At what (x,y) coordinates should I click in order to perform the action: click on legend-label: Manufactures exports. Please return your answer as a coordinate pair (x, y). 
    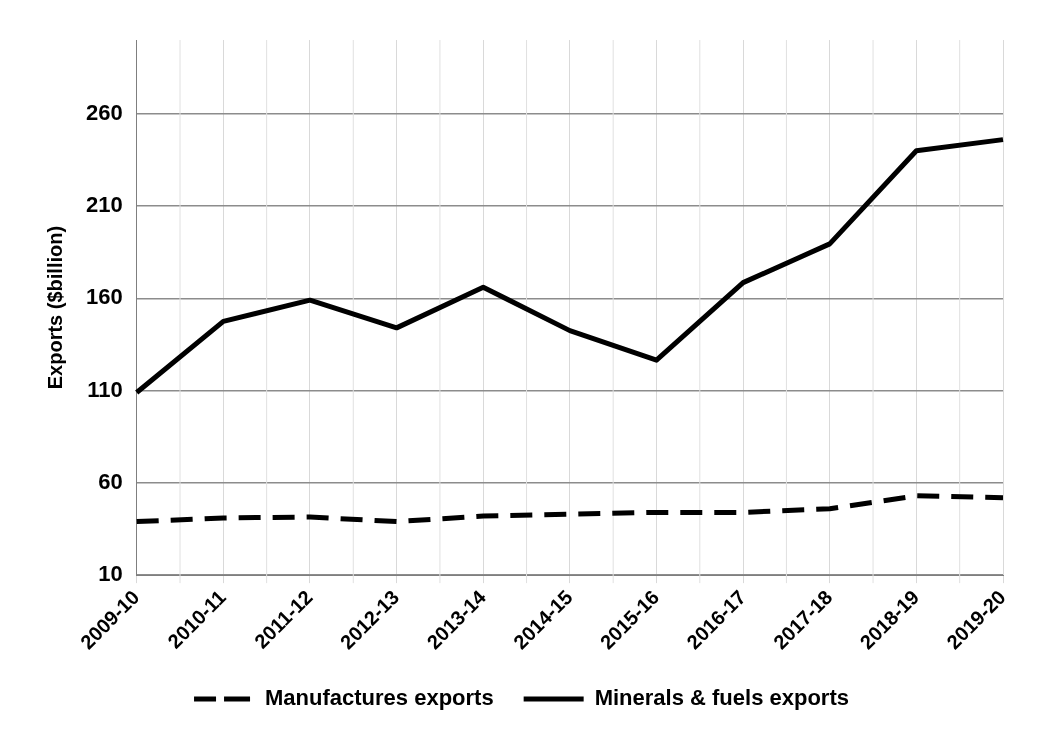
    Looking at the image, I should click on (379, 698).